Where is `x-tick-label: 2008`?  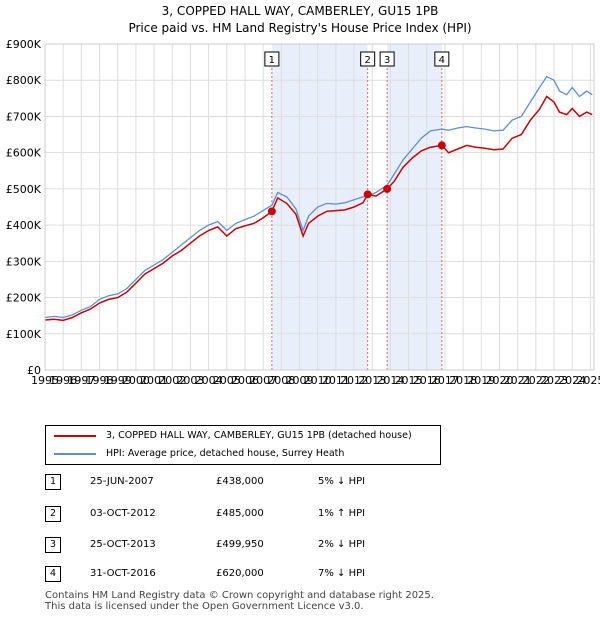 x-tick-label: 2008 is located at coordinates (281, 380).